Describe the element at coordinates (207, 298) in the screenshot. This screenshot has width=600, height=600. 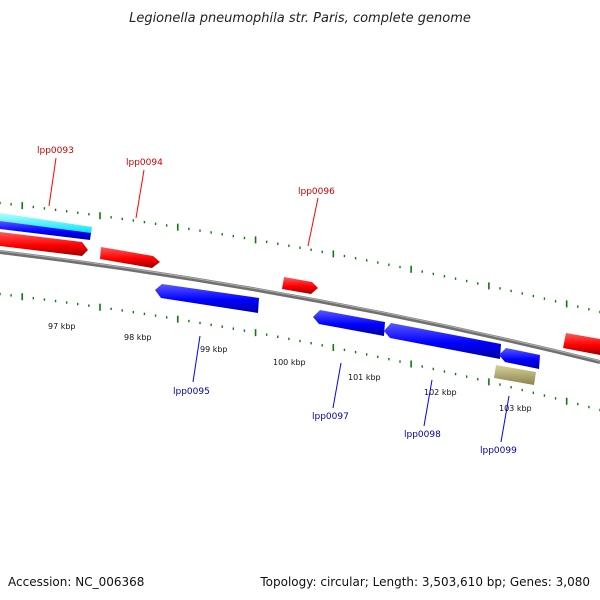
I see `gene-lpp0095` at that location.